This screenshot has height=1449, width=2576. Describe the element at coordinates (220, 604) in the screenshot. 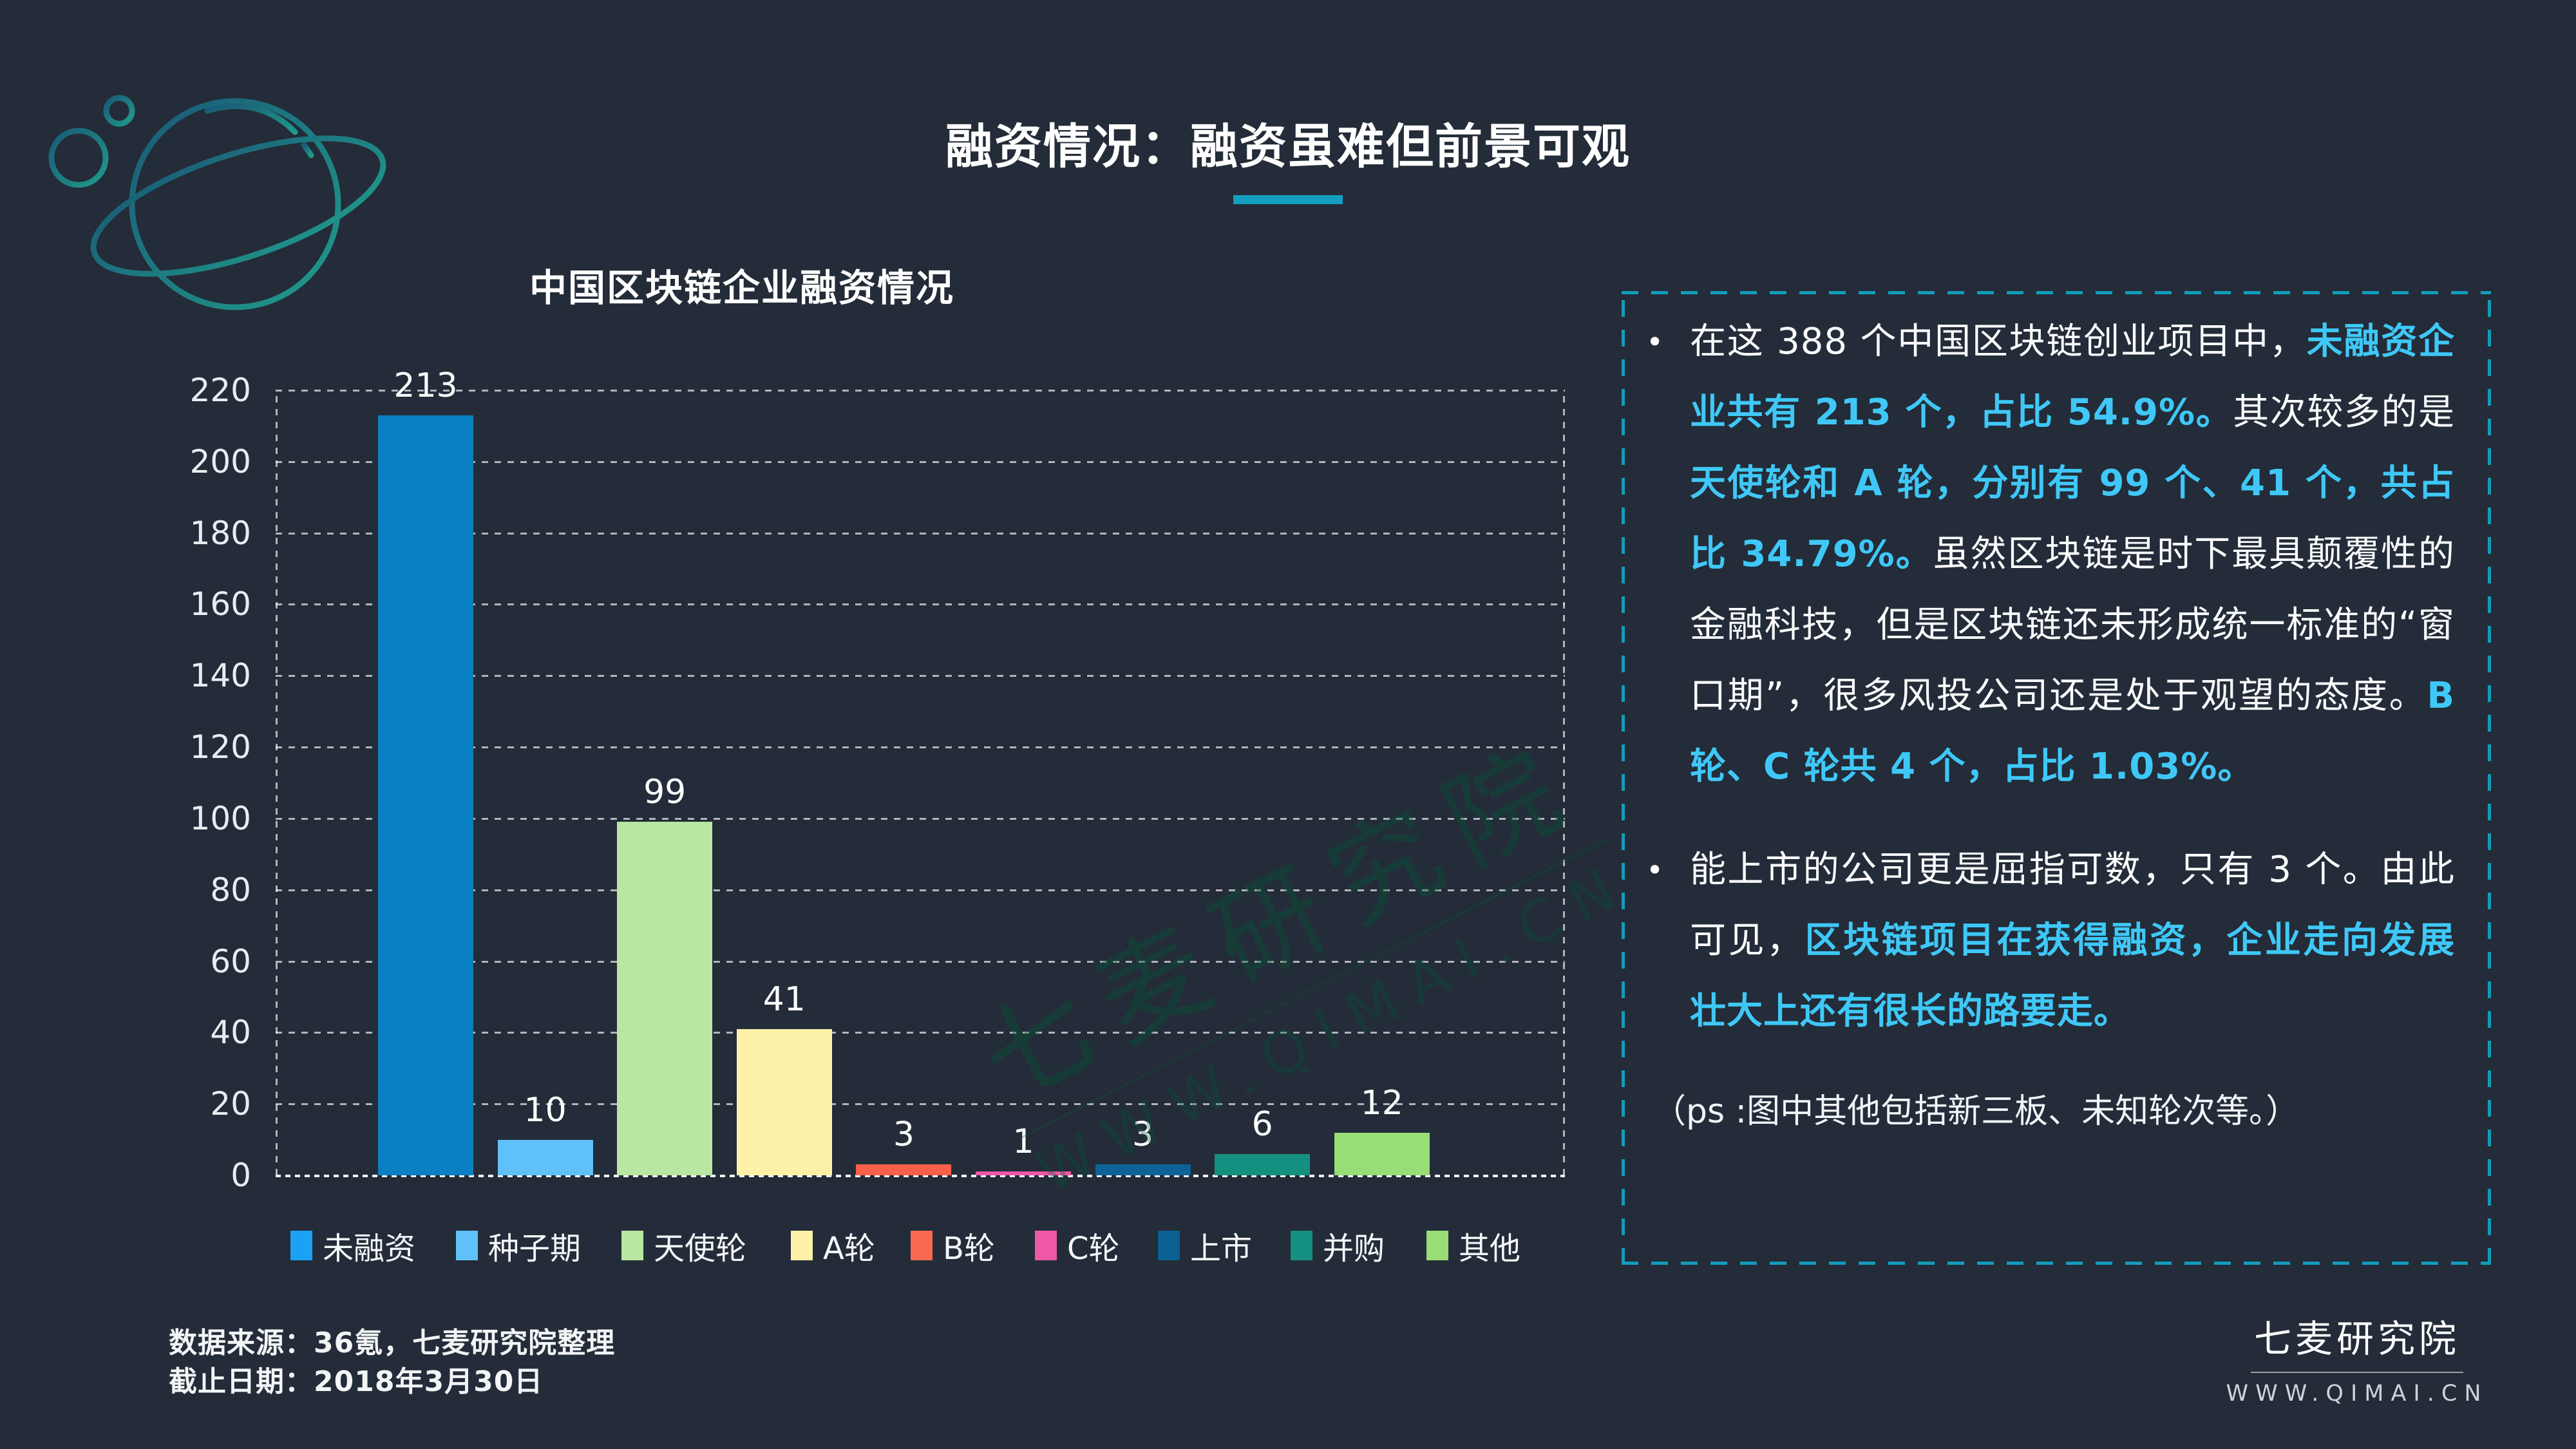

I see `y-tick-label: 160` at that location.